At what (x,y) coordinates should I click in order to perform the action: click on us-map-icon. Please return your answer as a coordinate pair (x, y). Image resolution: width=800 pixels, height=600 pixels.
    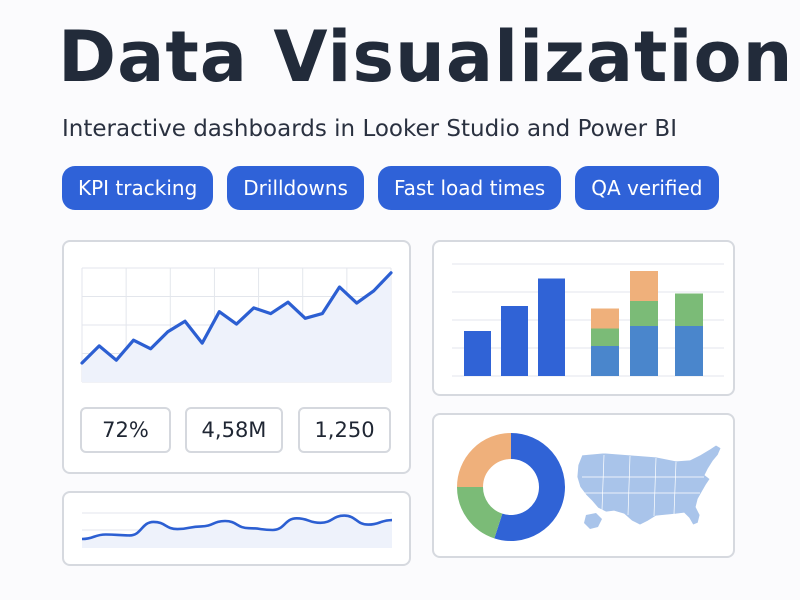
    Looking at the image, I should click on (649, 486).